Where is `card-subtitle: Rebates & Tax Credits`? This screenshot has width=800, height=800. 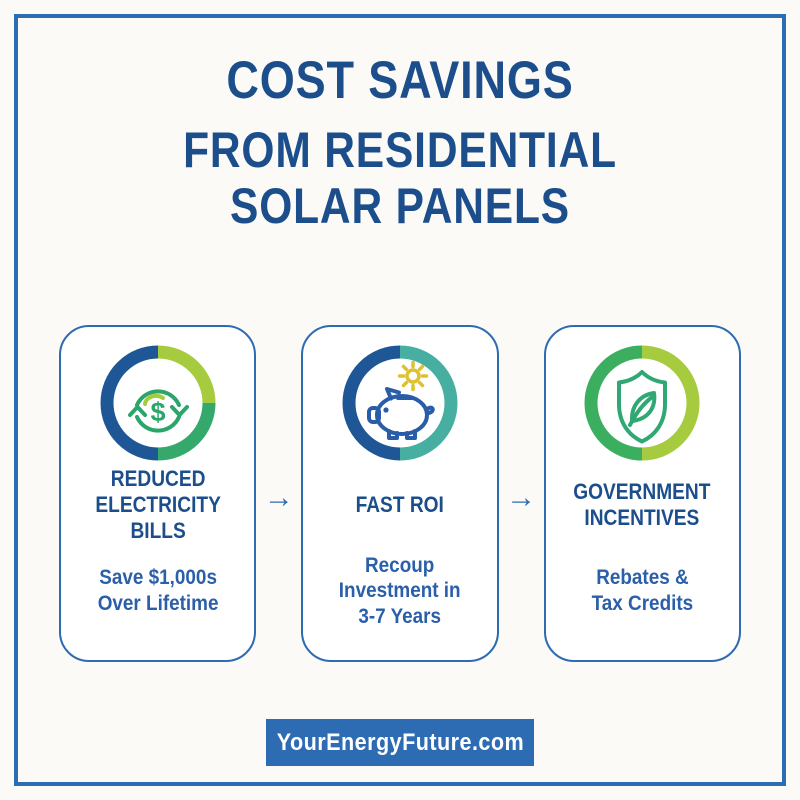 card-subtitle: Rebates & Tax Credits is located at coordinates (642, 590).